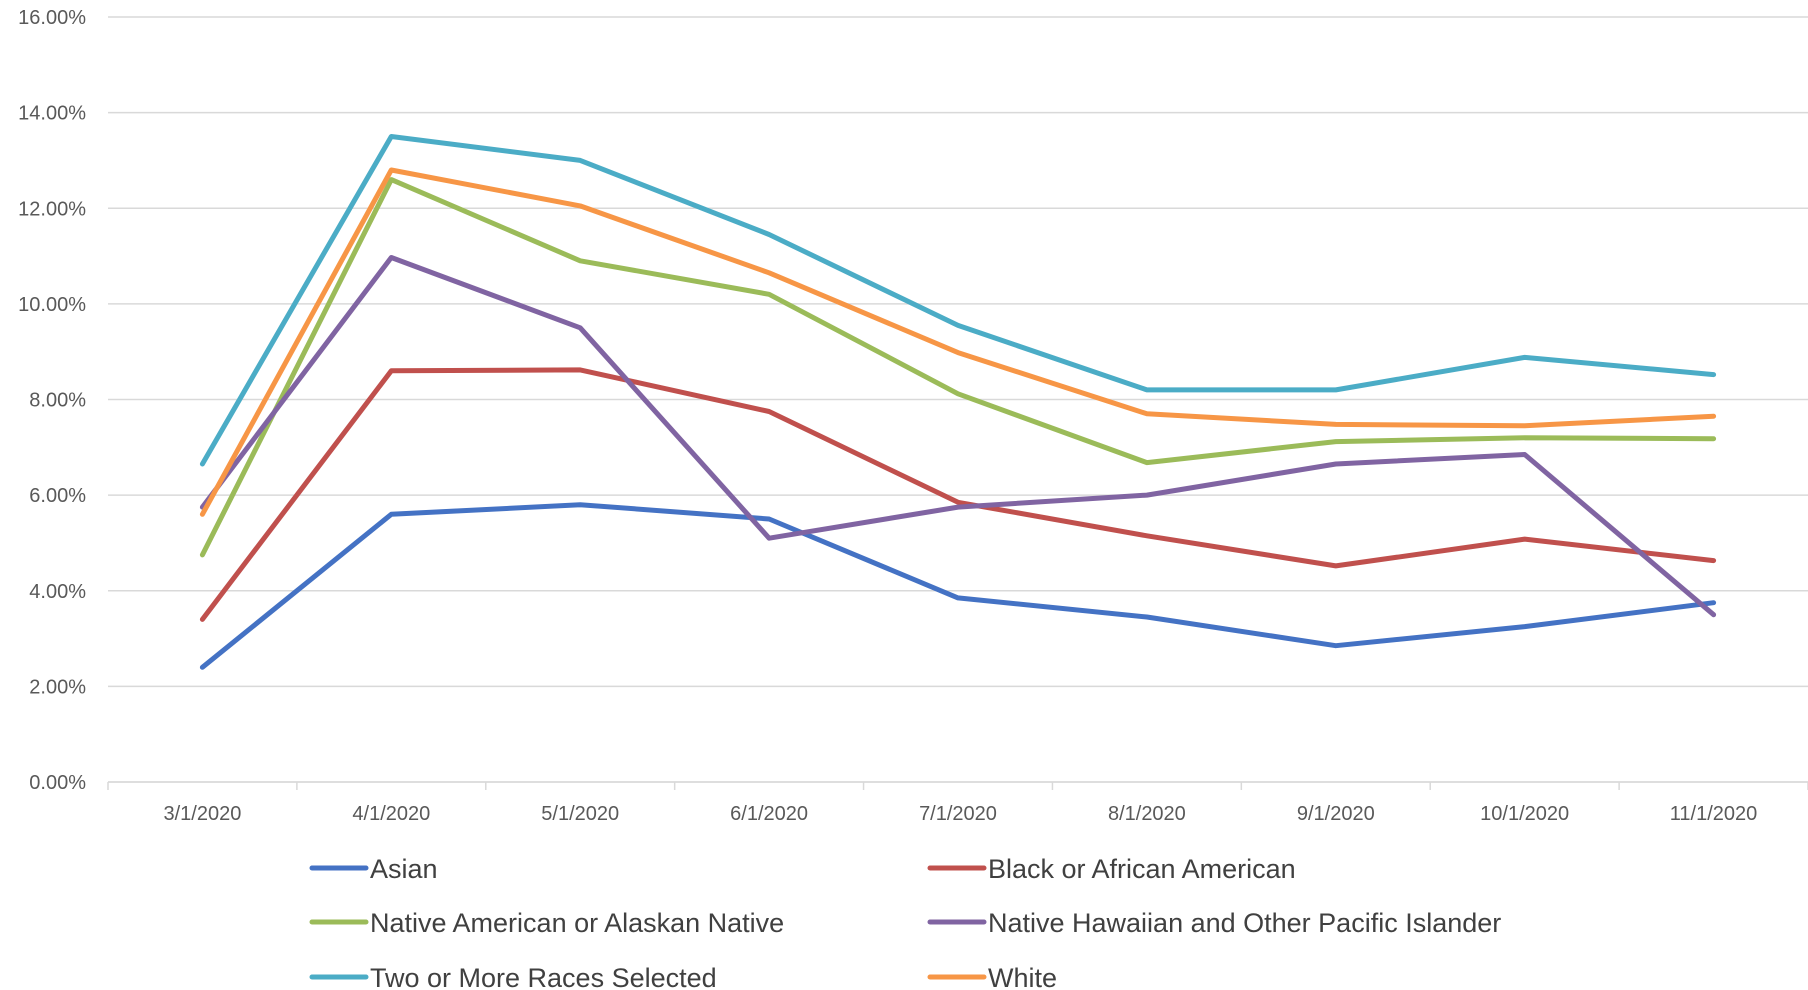  Describe the element at coordinates (1142, 869) in the screenshot. I see `legend-label: Black or African American` at that location.